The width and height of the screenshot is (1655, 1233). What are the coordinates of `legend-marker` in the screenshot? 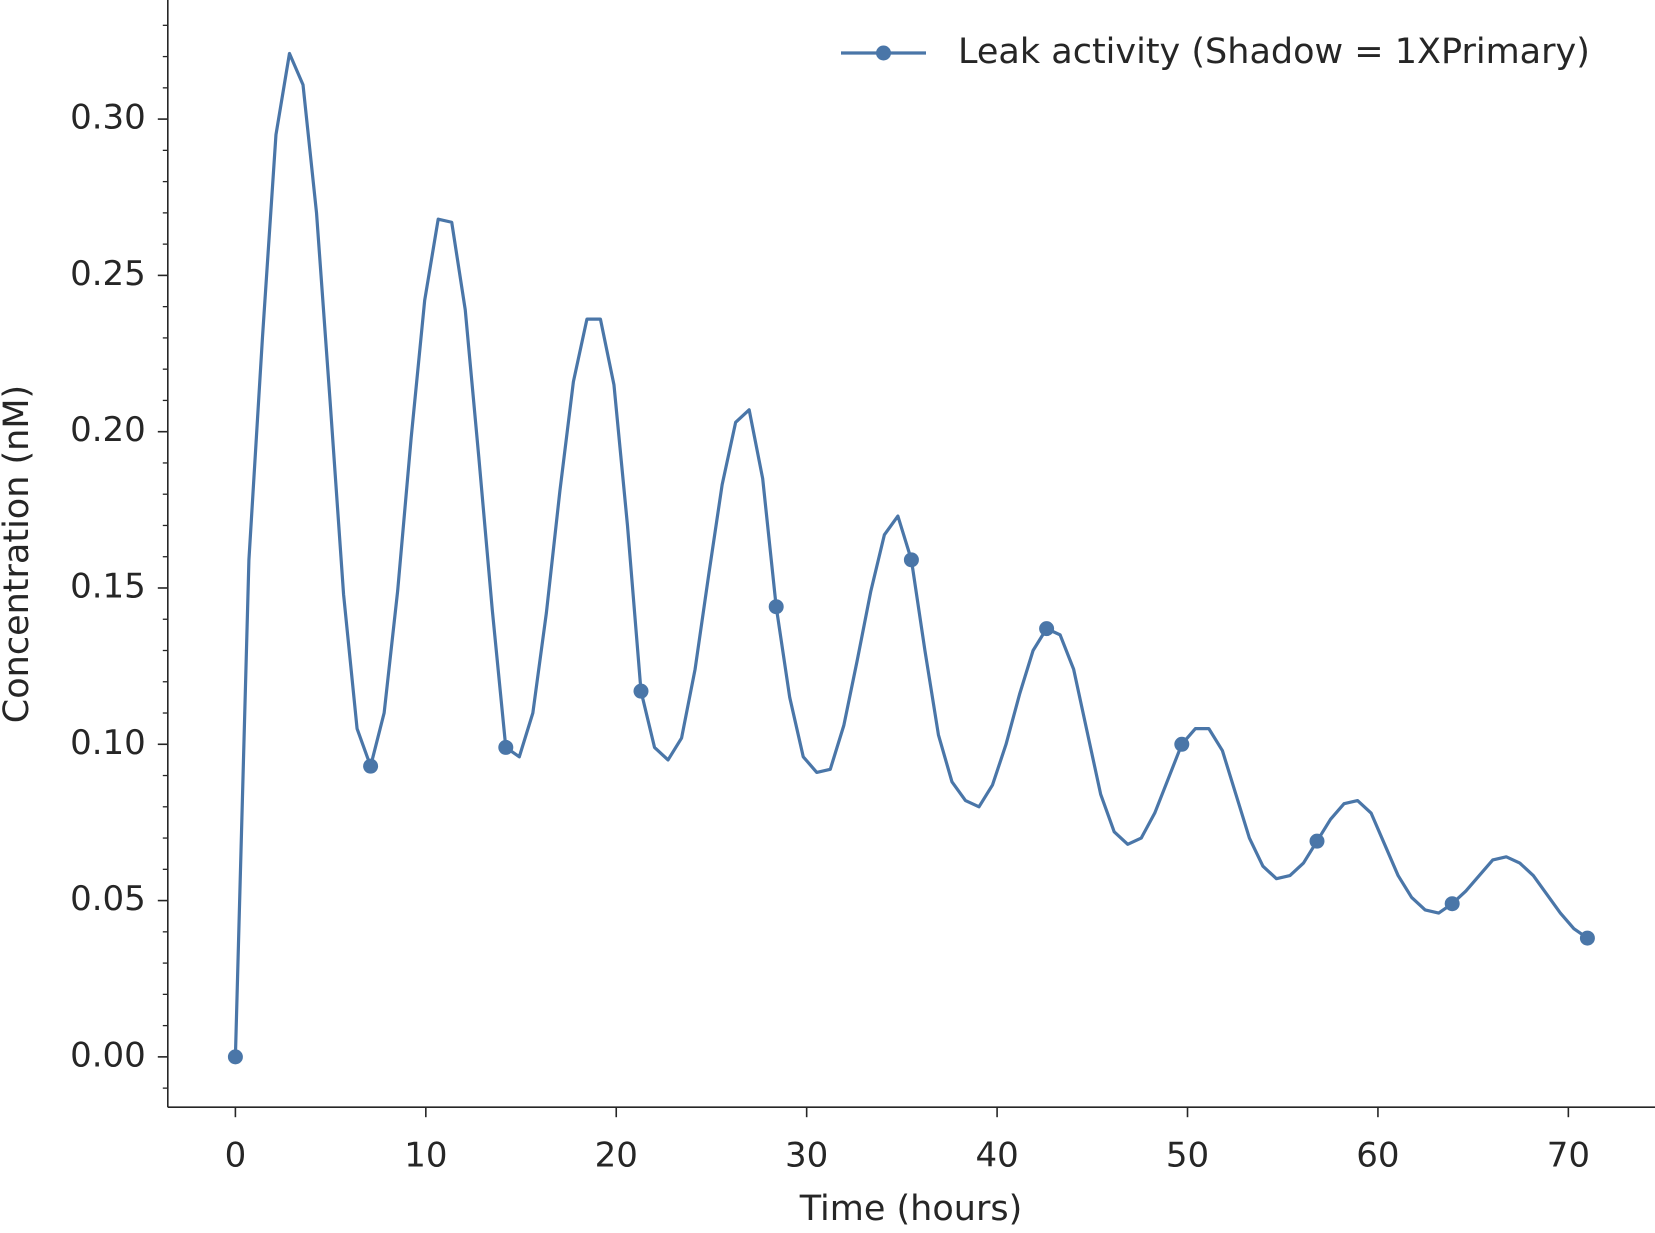 It's located at (883, 53).